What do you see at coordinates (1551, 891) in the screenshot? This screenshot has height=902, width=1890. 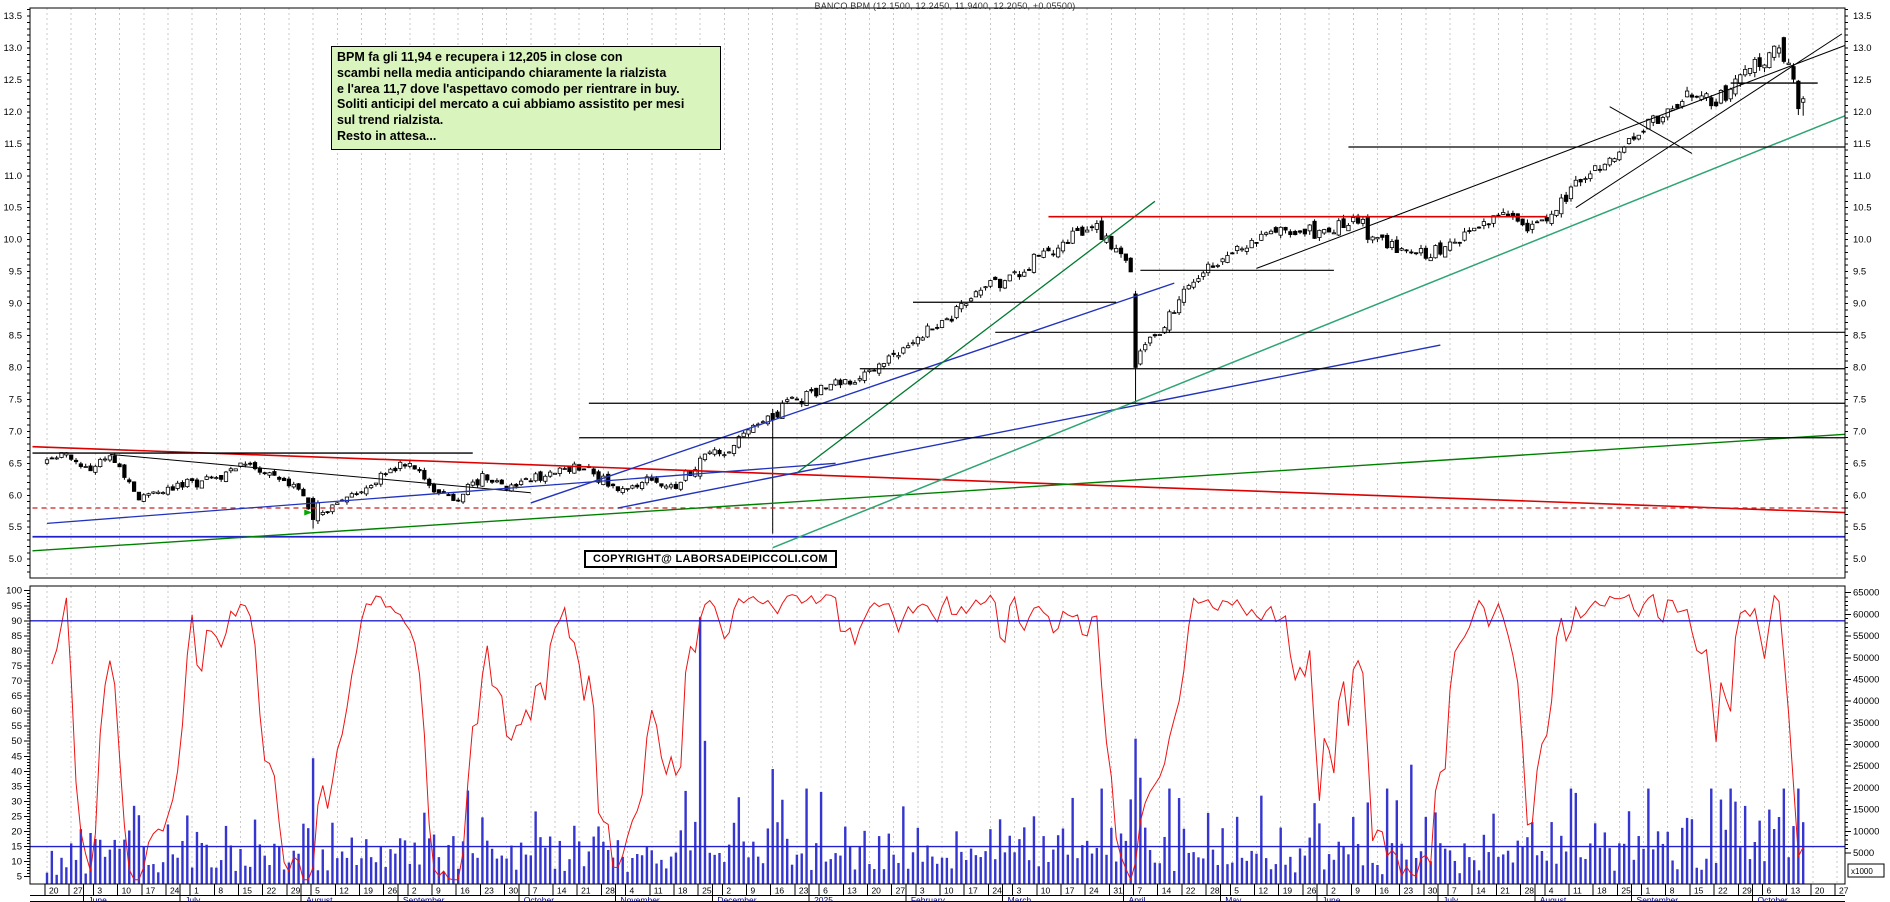 I see `svg-text: 4` at bounding box center [1551, 891].